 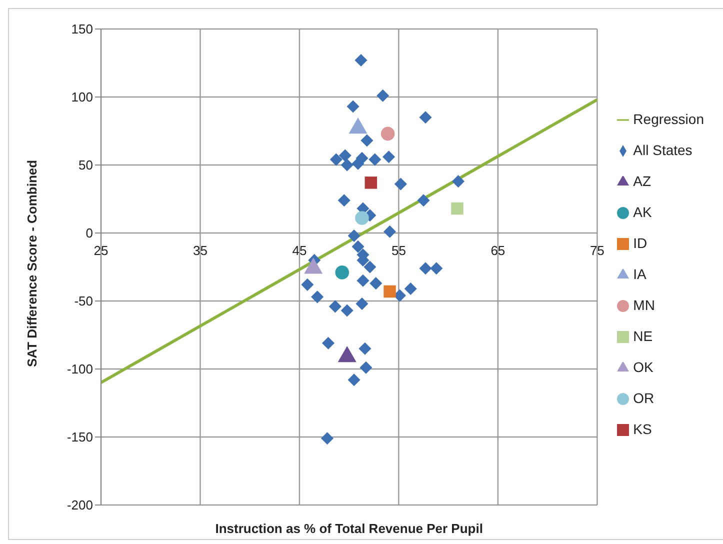 I want to click on y-tick-label: -200, so click(x=79, y=505).